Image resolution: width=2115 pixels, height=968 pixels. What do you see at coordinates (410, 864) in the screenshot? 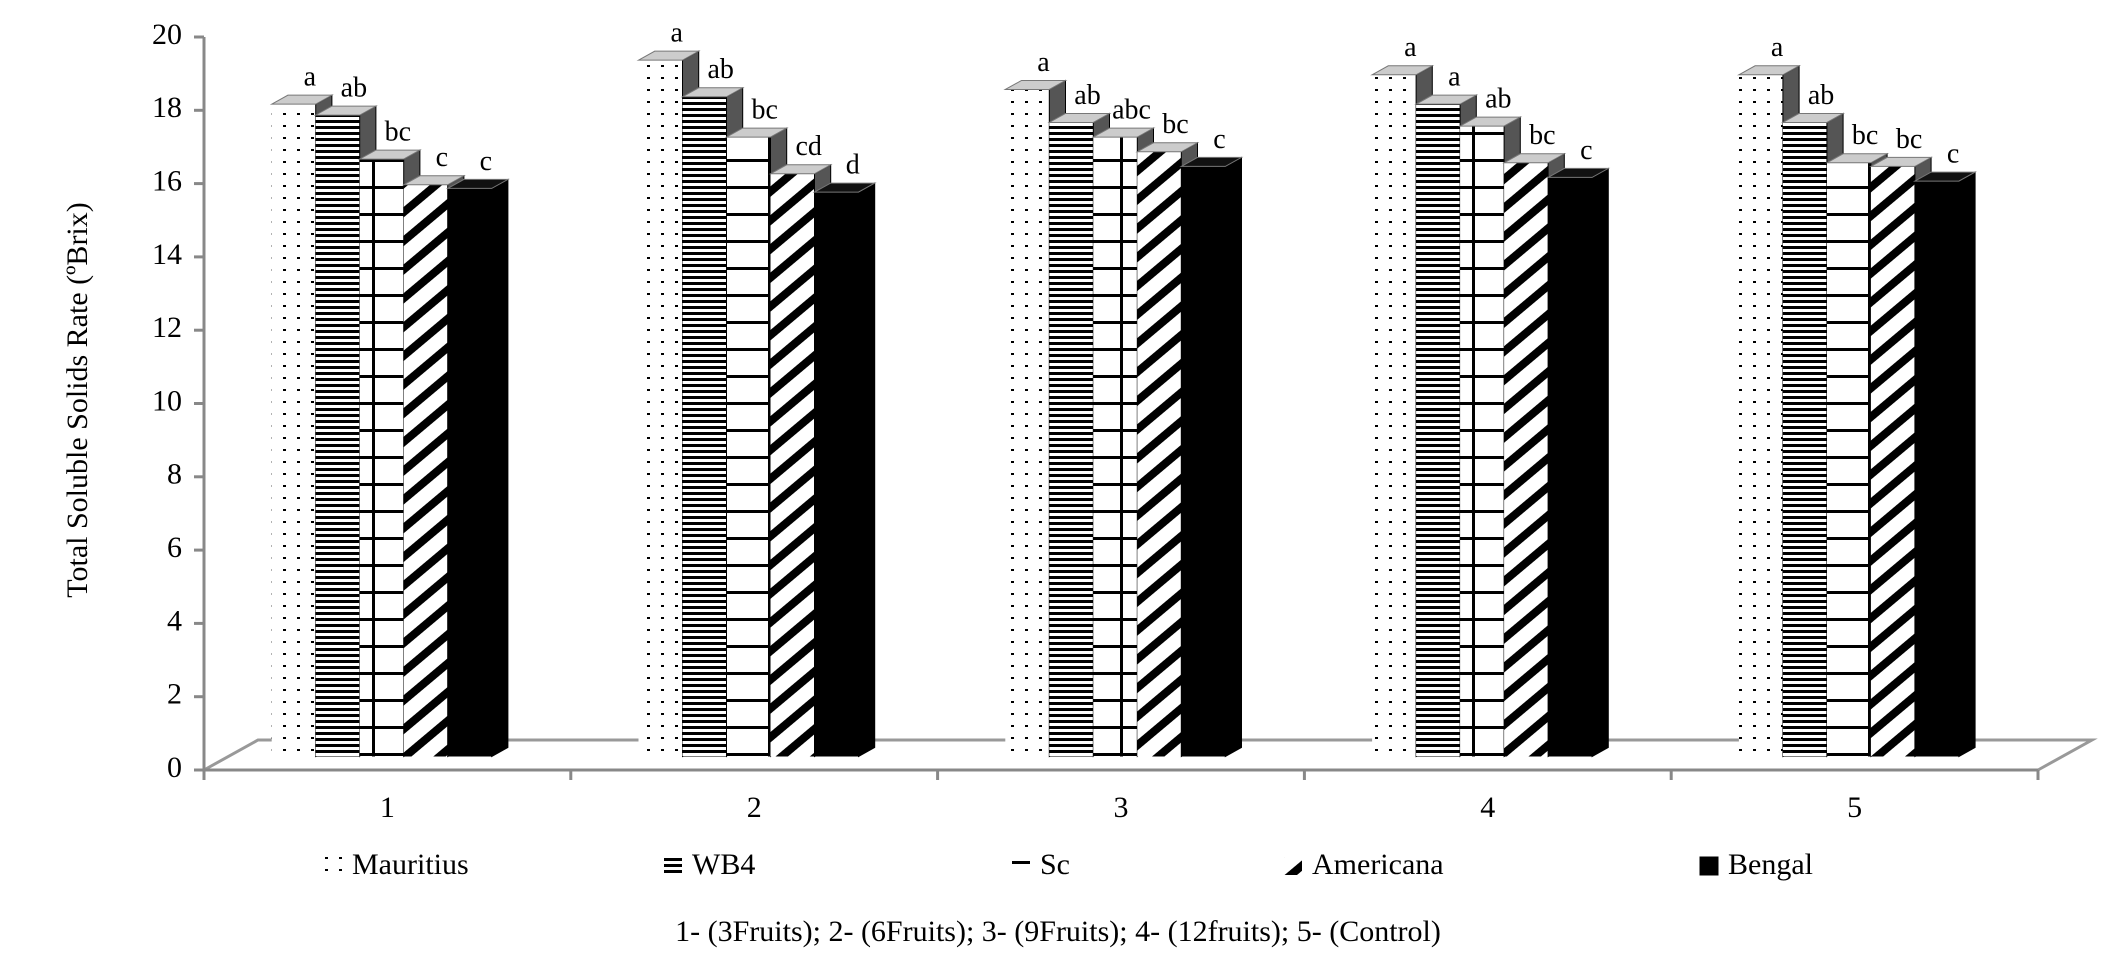
I see `legend-label: Mauritius` at bounding box center [410, 864].